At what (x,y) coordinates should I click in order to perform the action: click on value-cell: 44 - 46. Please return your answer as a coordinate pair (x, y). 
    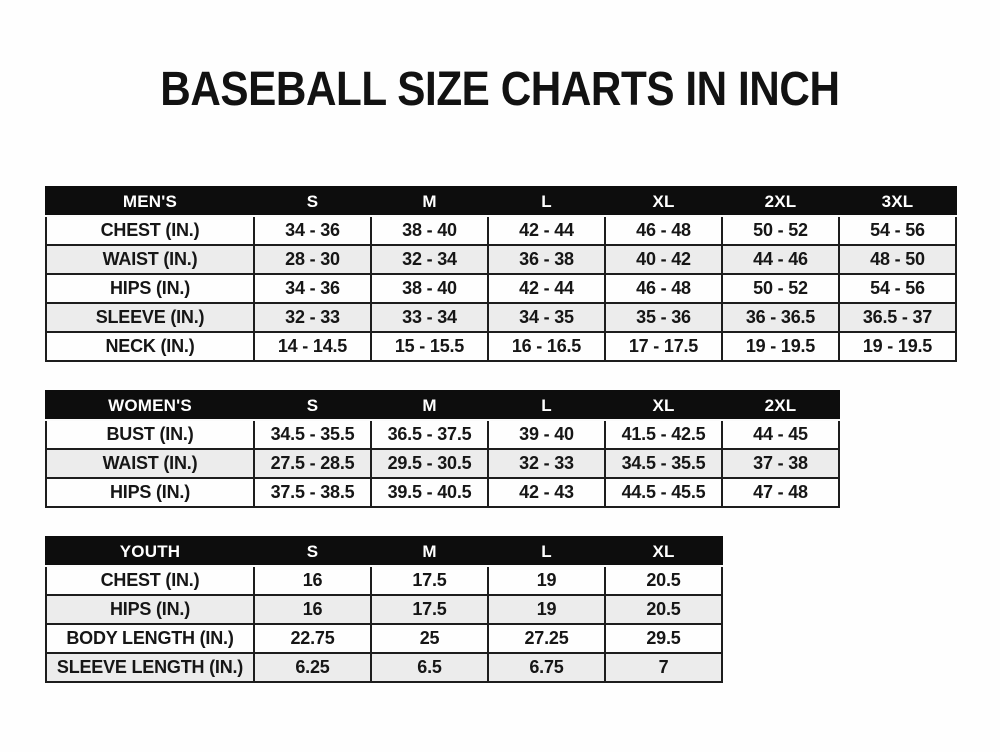
    Looking at the image, I should click on (780, 259).